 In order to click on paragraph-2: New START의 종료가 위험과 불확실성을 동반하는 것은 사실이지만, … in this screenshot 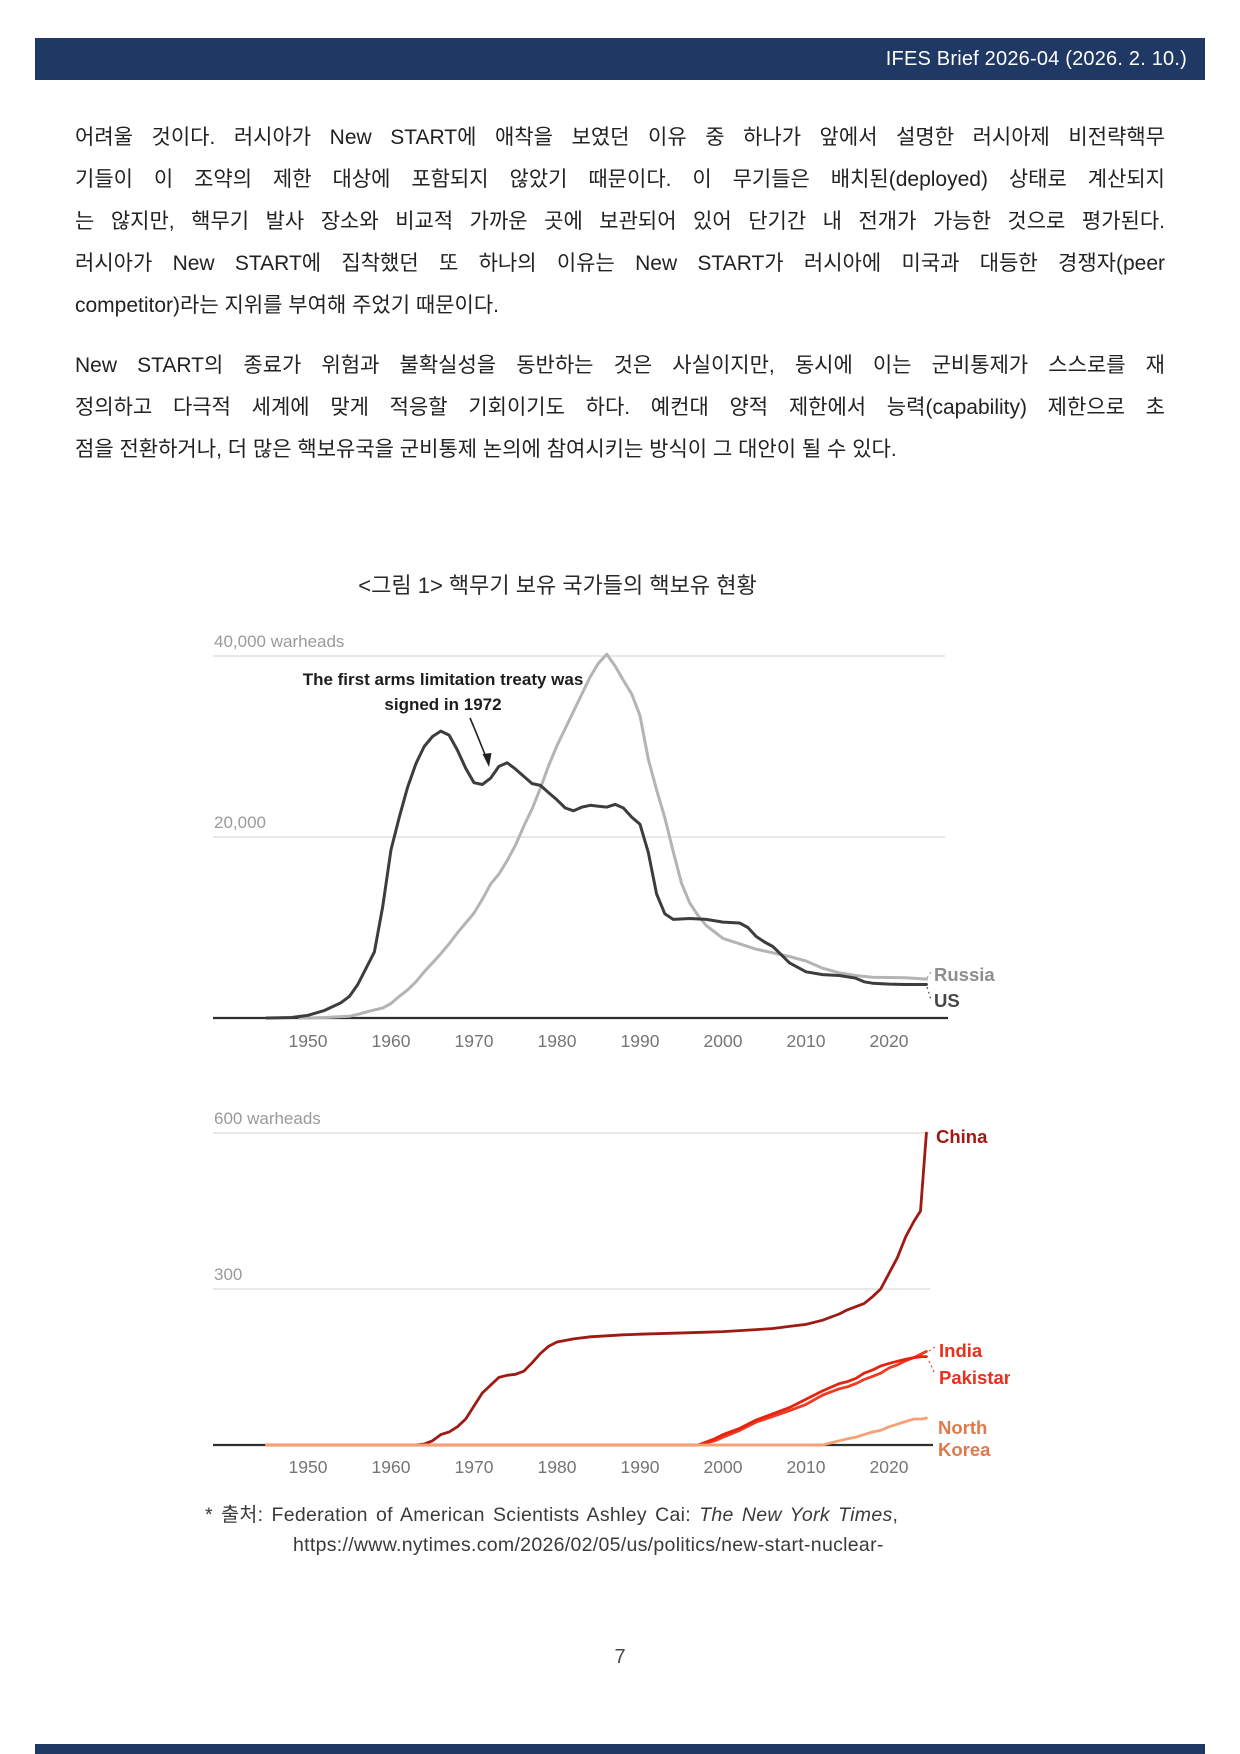, I will do `click(620, 408)`.